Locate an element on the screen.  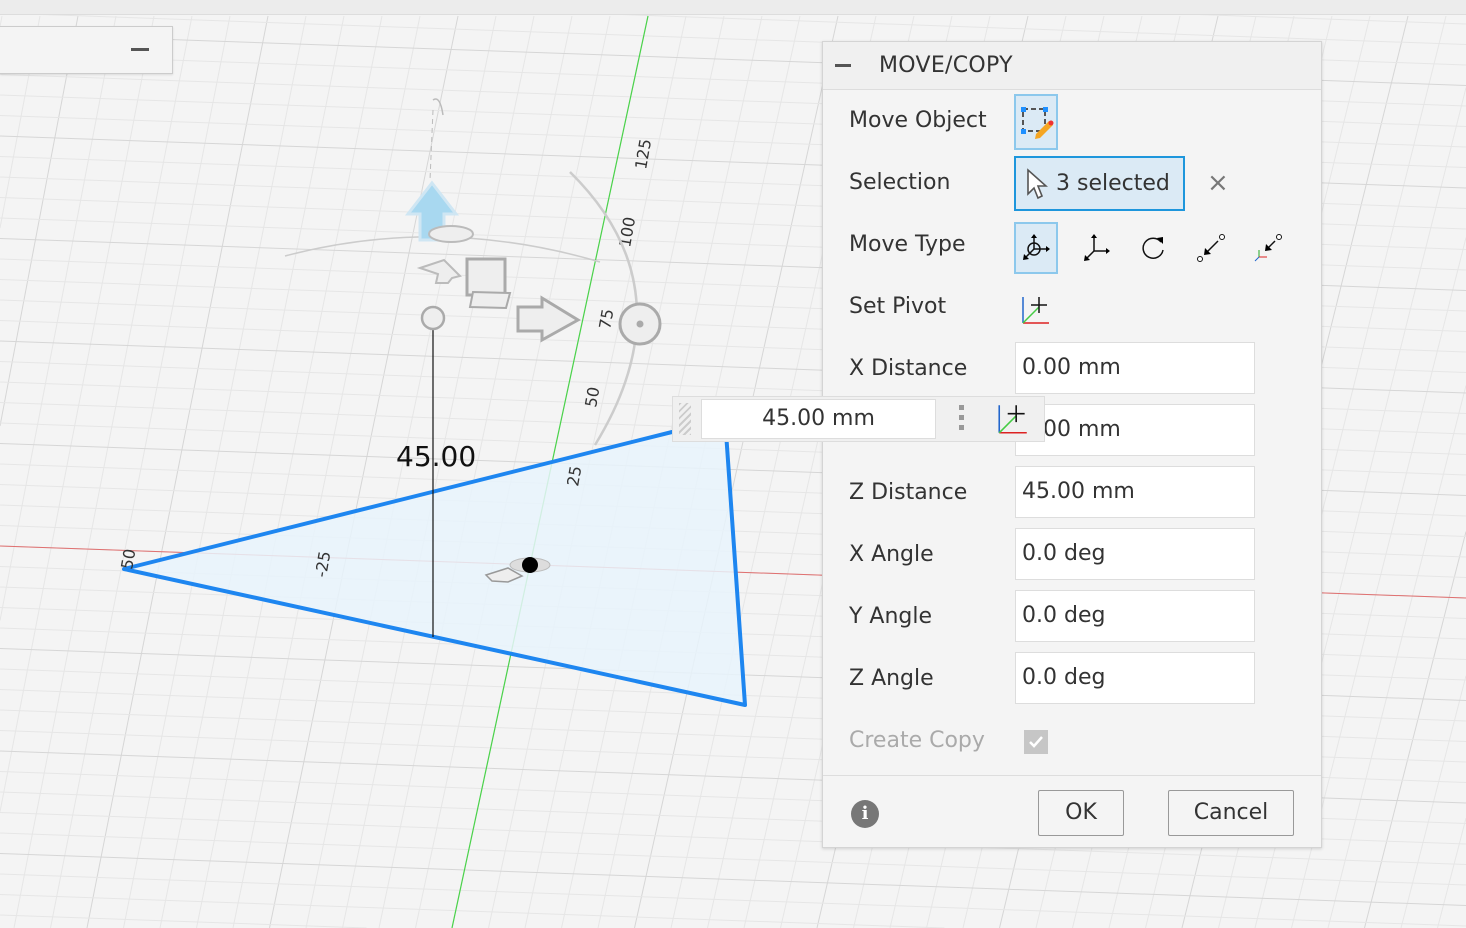
z-guide-line is located at coordinates (431, 145).